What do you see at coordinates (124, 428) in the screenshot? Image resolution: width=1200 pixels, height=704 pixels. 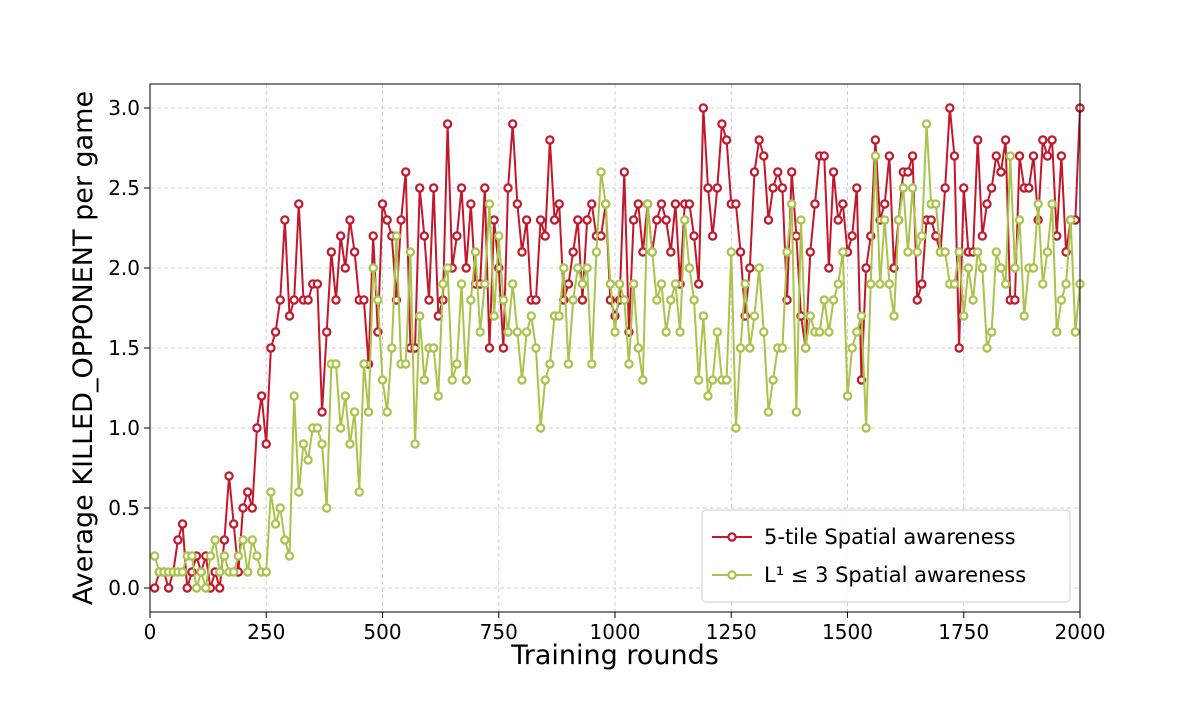 I see `y-tick-label: 1.0` at bounding box center [124, 428].